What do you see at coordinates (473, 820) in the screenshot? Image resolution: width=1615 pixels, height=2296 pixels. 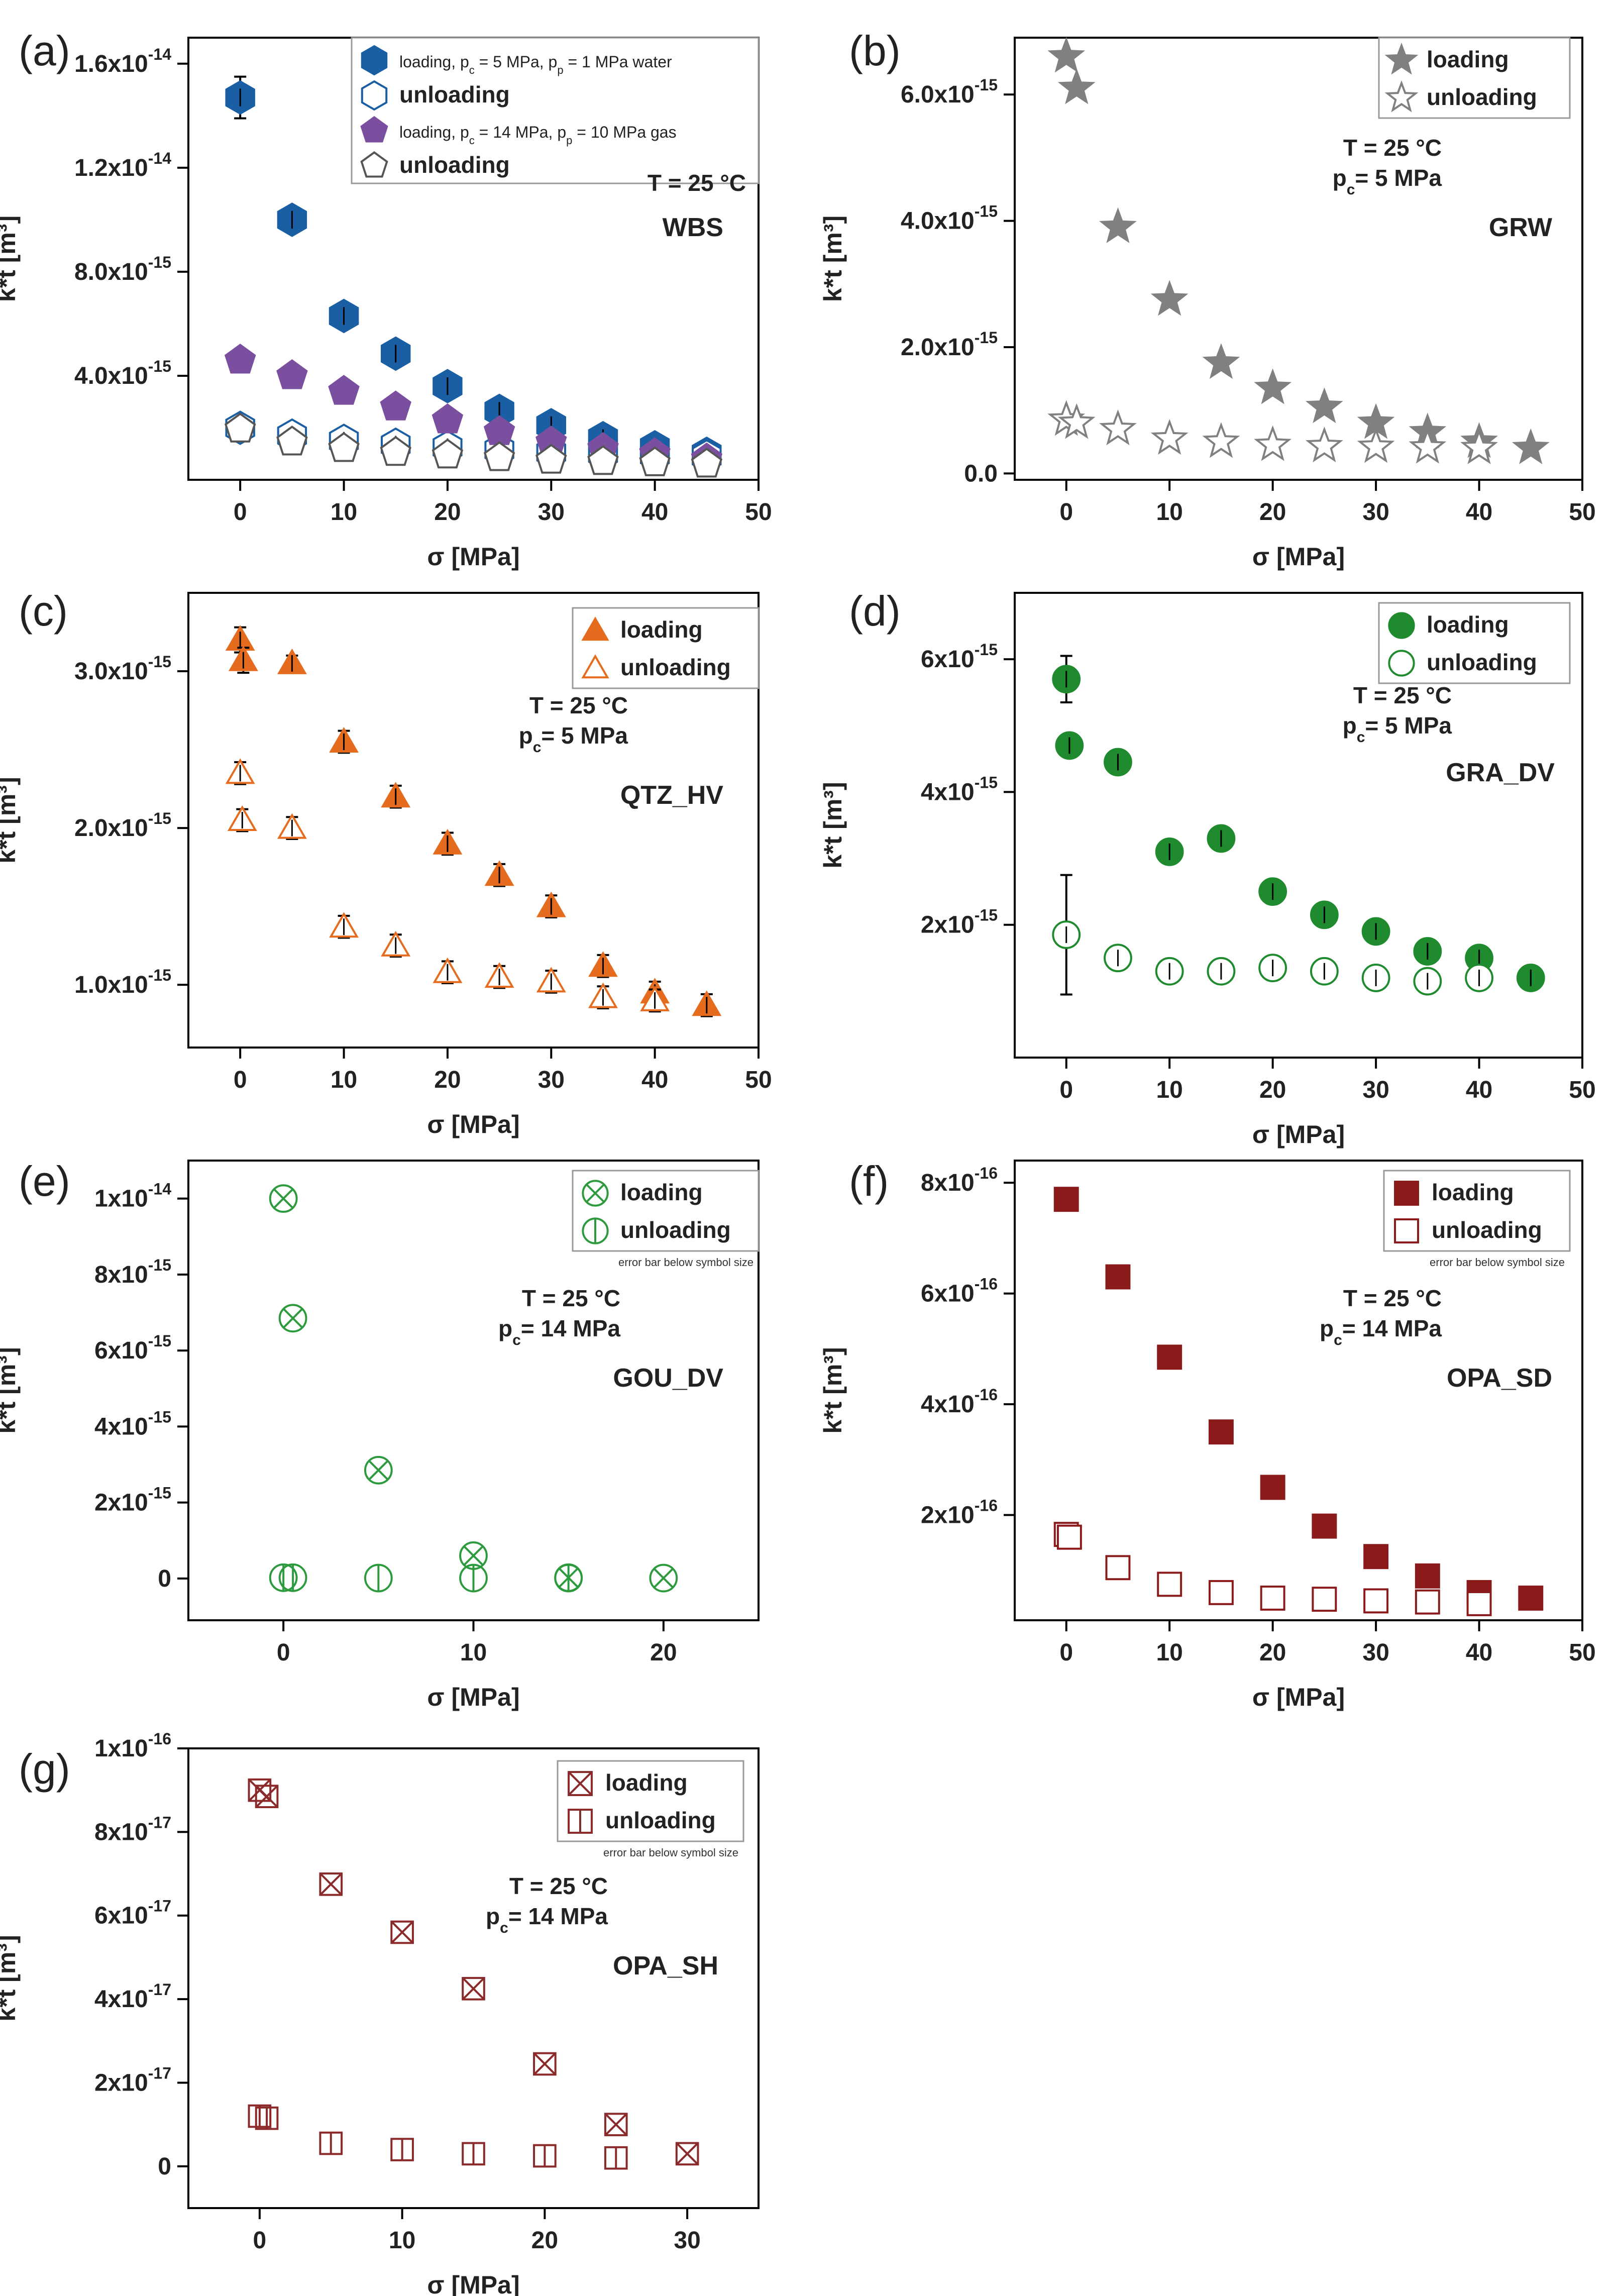 I see `plot-frame` at bounding box center [473, 820].